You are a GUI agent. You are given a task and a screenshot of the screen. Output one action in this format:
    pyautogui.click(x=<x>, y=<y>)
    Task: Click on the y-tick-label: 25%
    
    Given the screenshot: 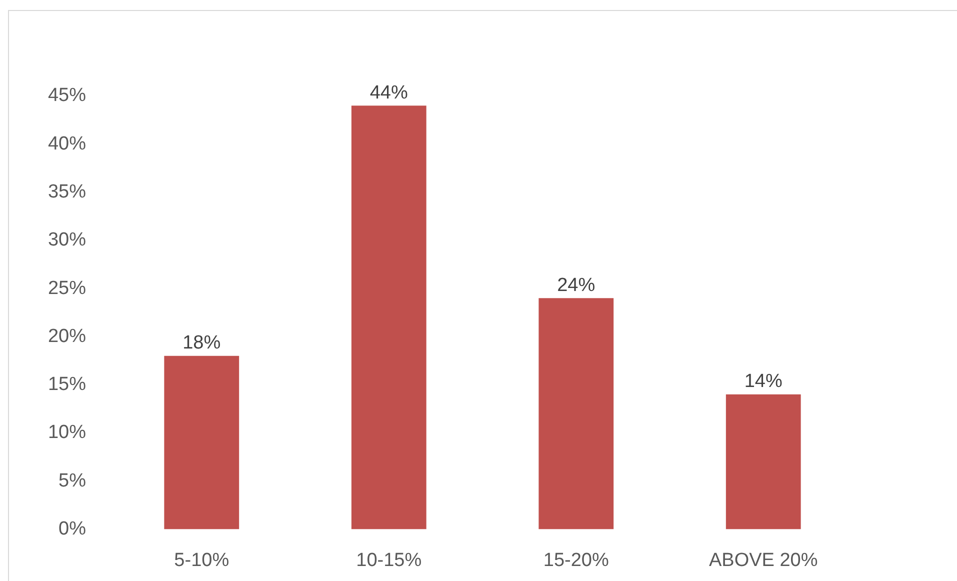 What is the action you would take?
    pyautogui.click(x=67, y=288)
    